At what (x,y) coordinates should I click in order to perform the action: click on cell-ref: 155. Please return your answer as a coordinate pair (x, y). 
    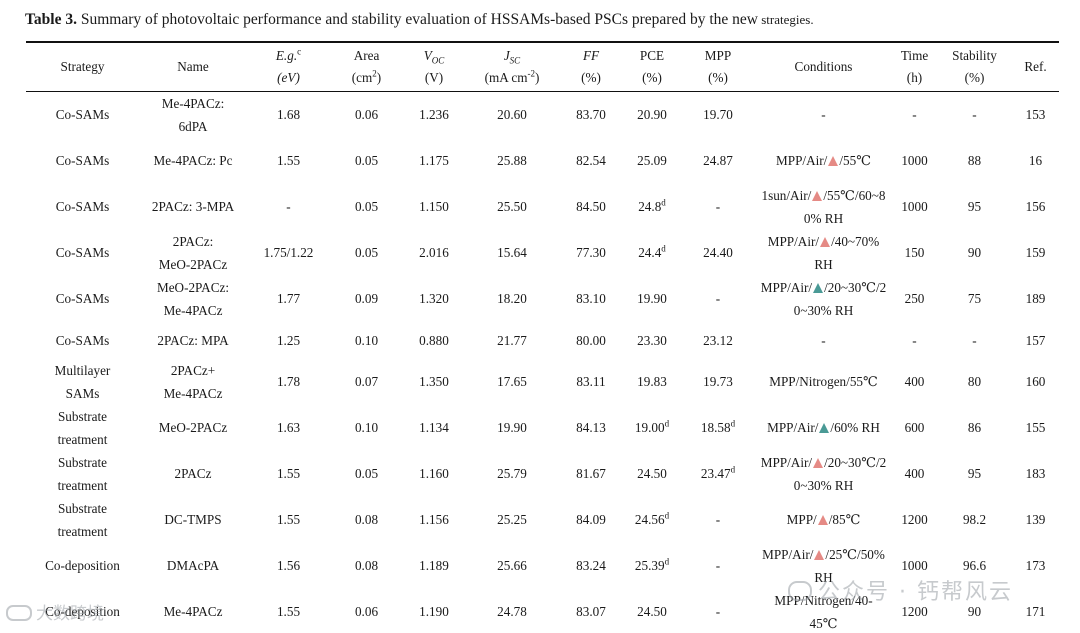
    Looking at the image, I should click on (1035, 427).